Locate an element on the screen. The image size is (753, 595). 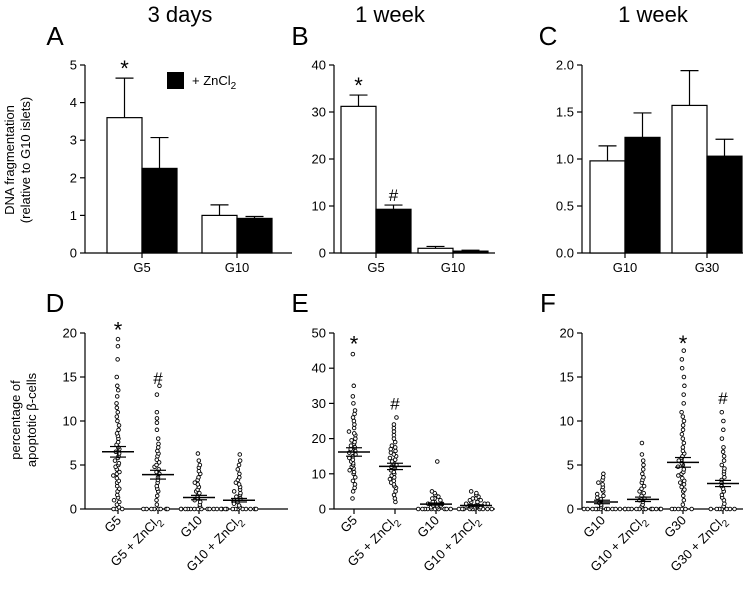
x-category-label: G5 is located at coordinates (141, 267).